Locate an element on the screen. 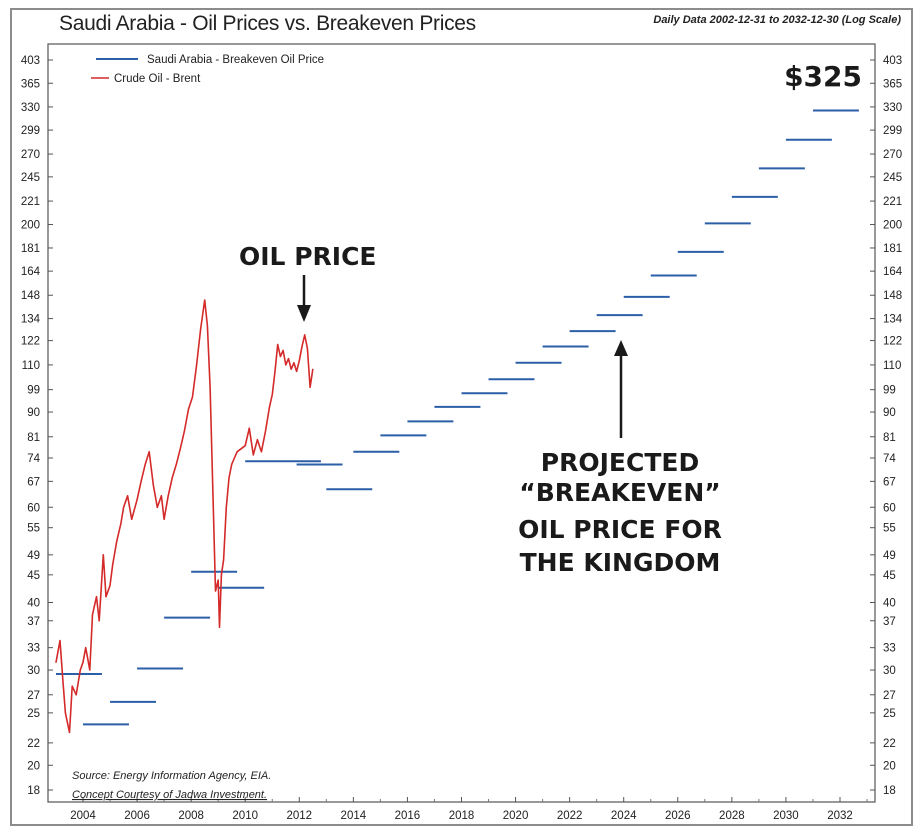  y-tick-label-left: 22 is located at coordinates (33, 744).